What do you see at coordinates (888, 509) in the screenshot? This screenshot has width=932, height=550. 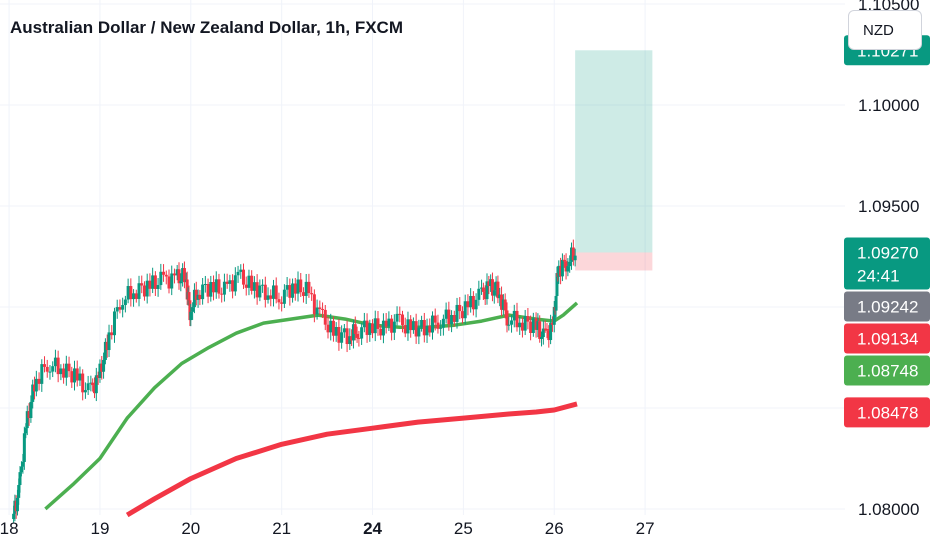 I see `y-axis-label: 1.08000` at bounding box center [888, 509].